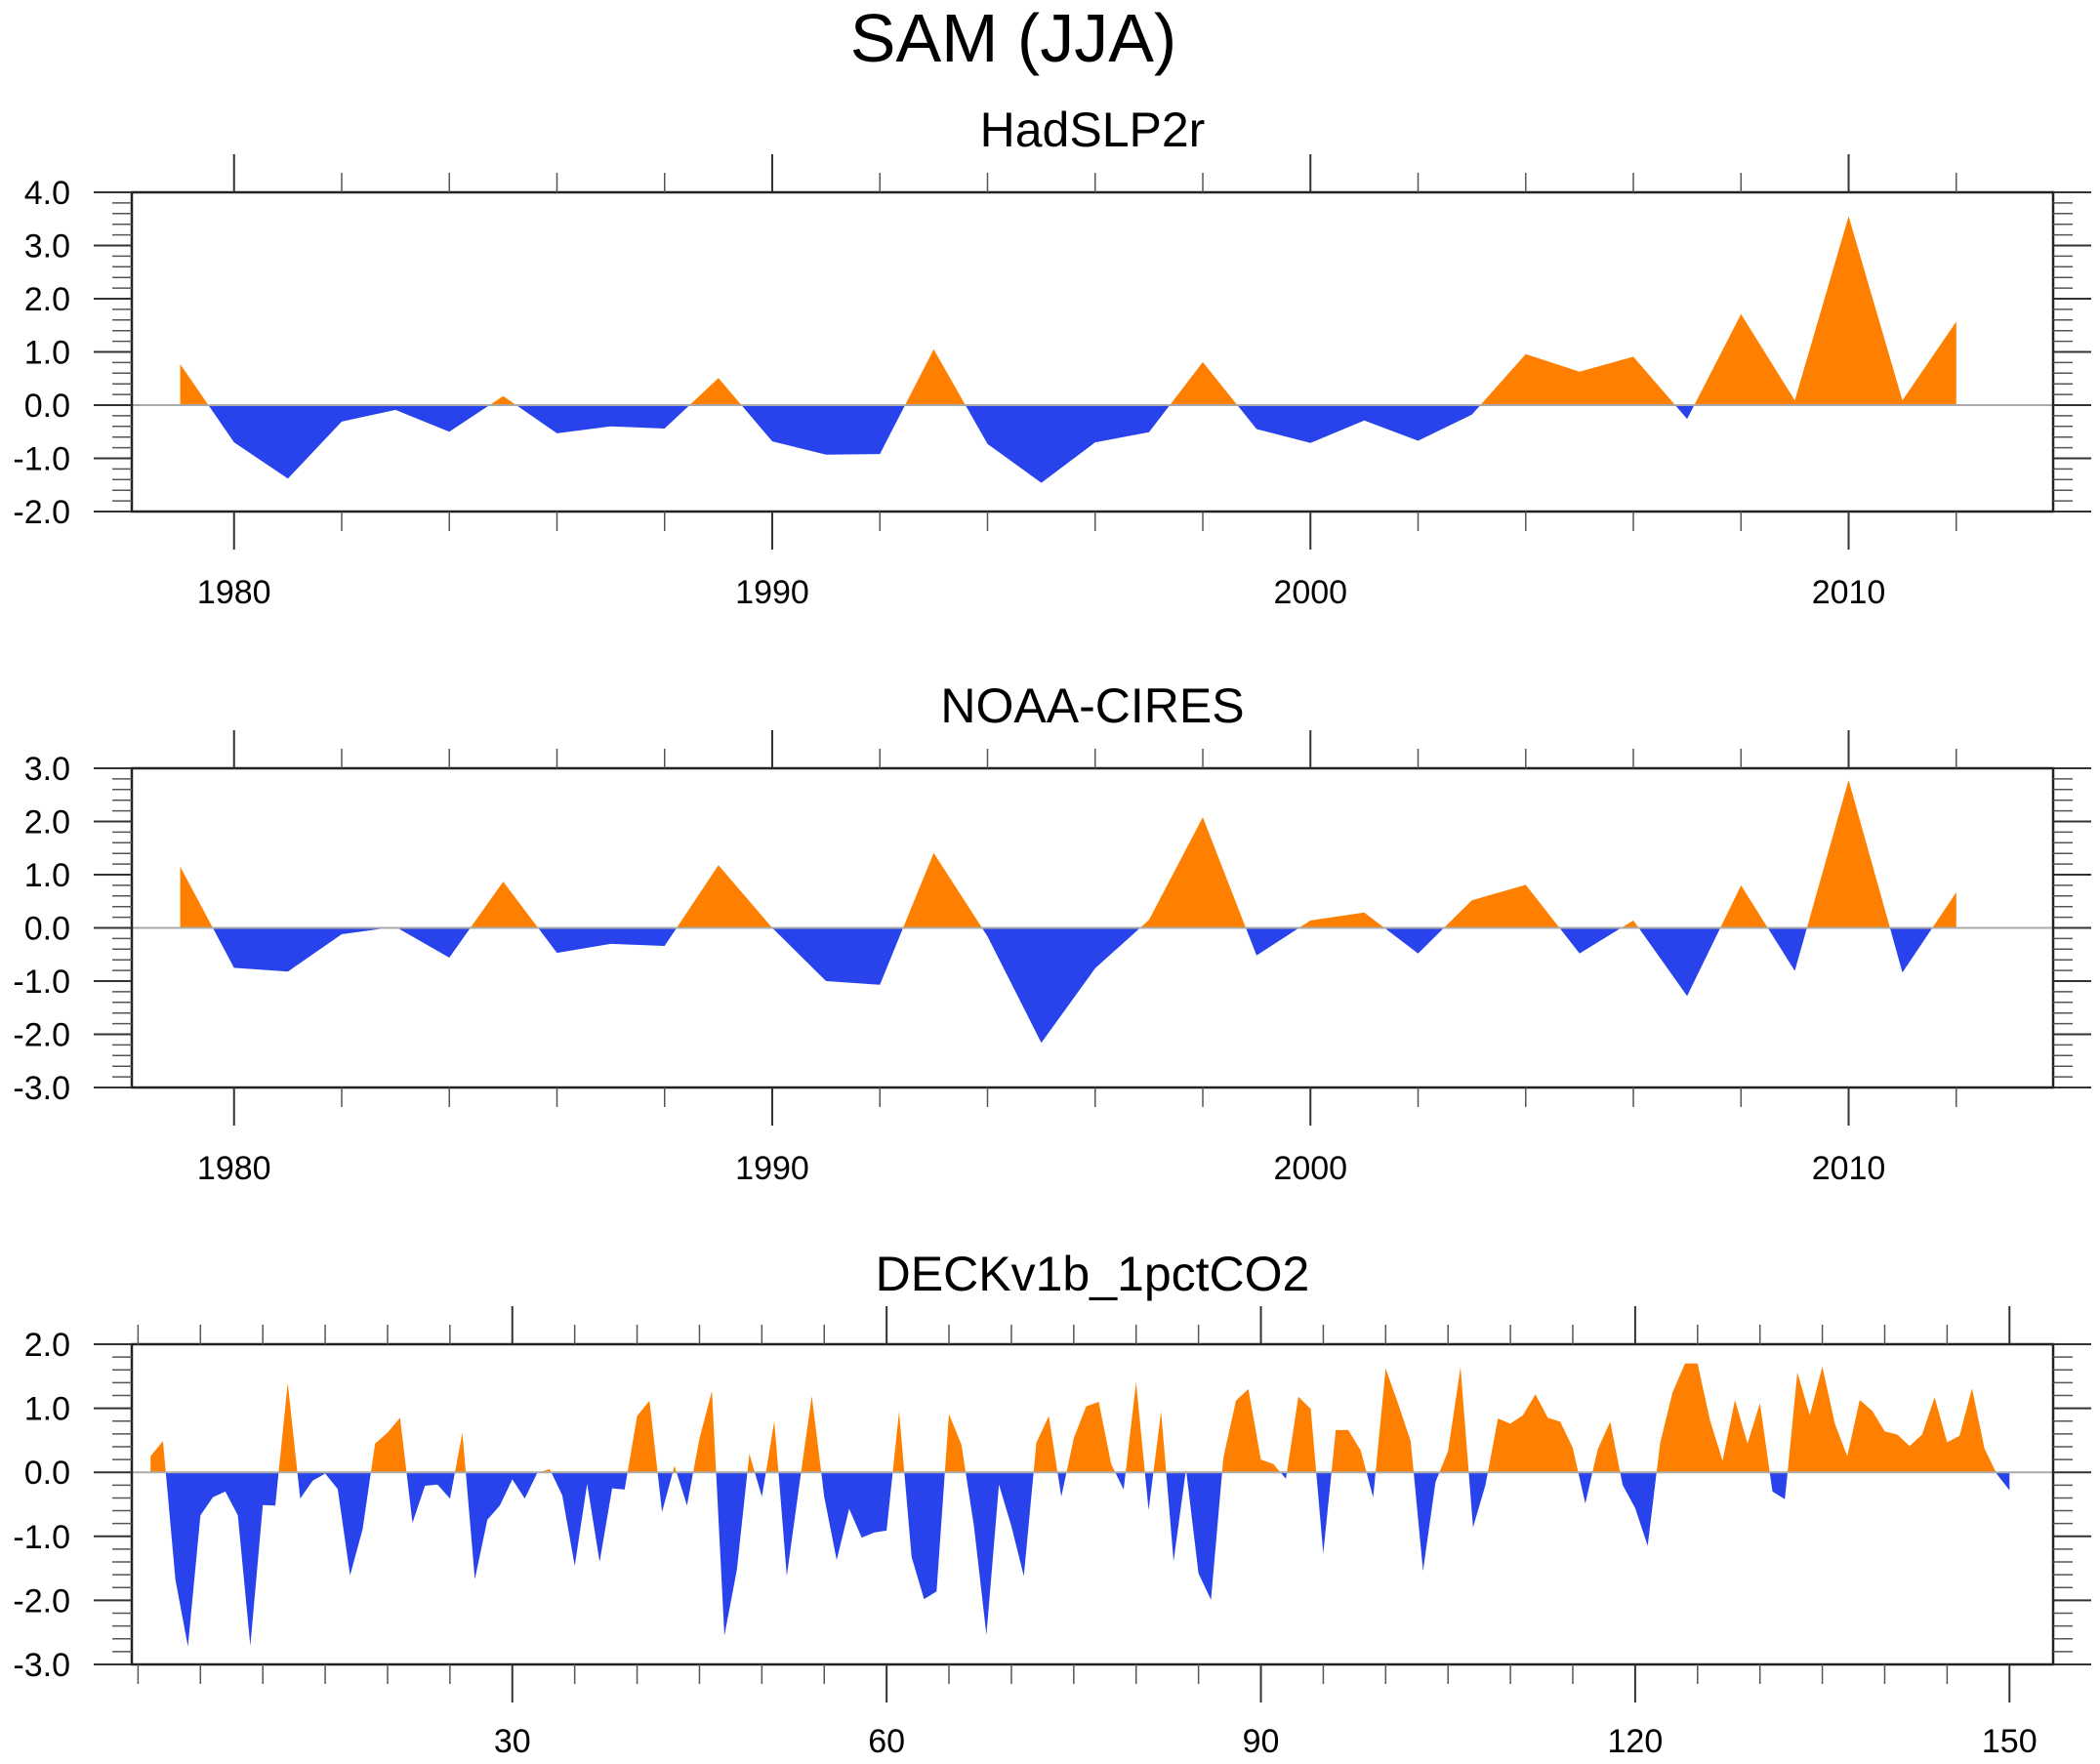 The width and height of the screenshot is (2100, 1764). Describe the element at coordinates (1093, 130) in the screenshot. I see `panel-title: HadSLP2r` at that location.